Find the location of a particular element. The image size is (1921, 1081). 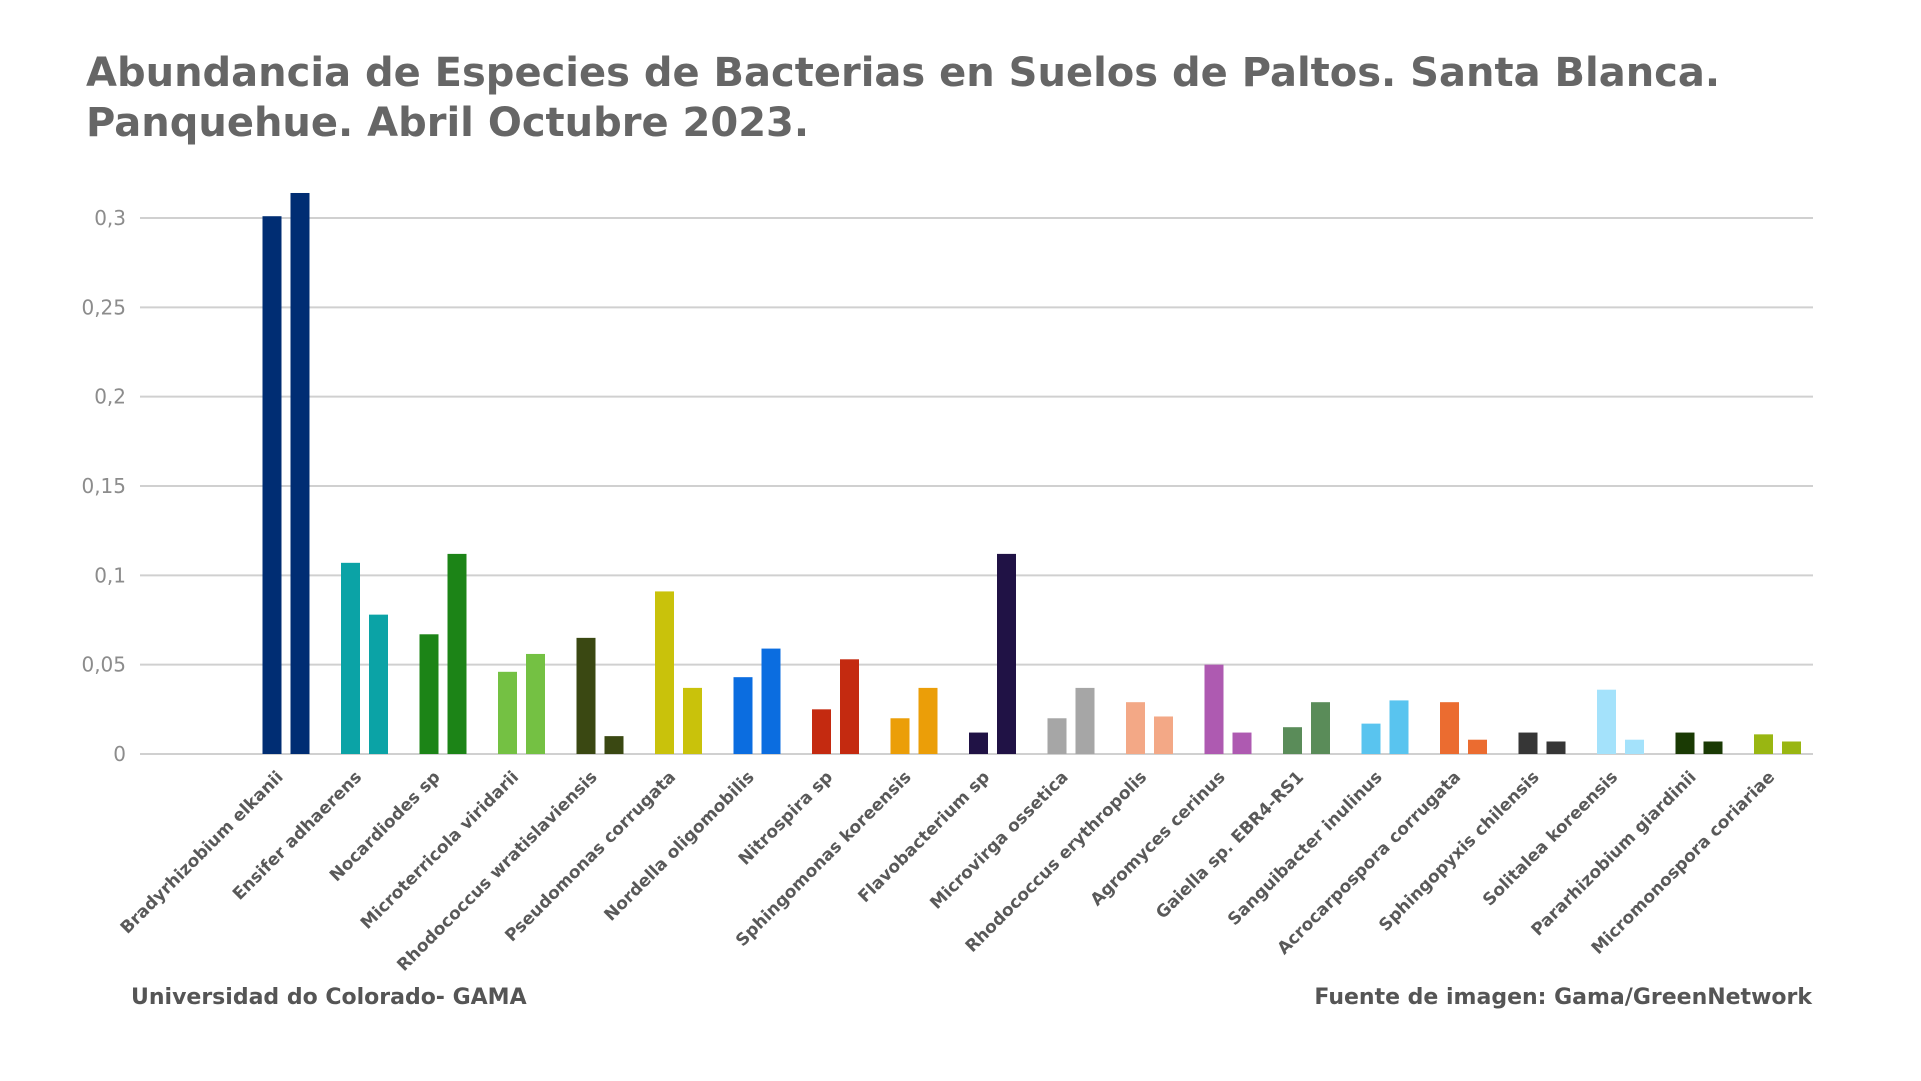

chart-title-line-2: Panquehue. Abril Octubre 2023. is located at coordinates (448, 123).